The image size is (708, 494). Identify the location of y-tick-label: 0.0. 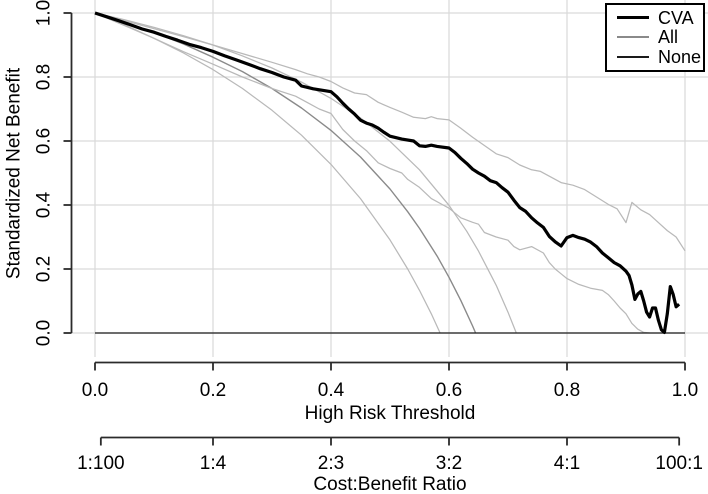
(44, 333).